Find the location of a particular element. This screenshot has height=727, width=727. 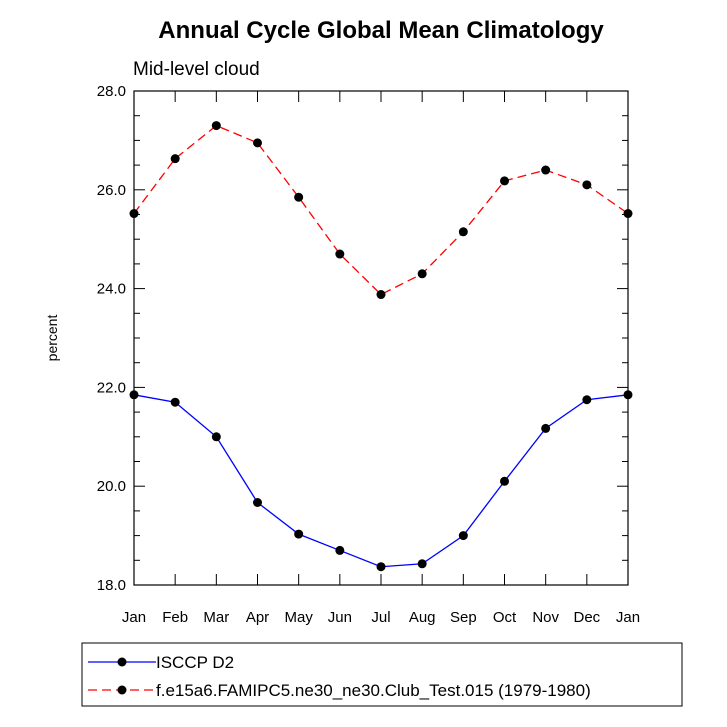

legend-label-1: ISCCP D2 is located at coordinates (195, 662).